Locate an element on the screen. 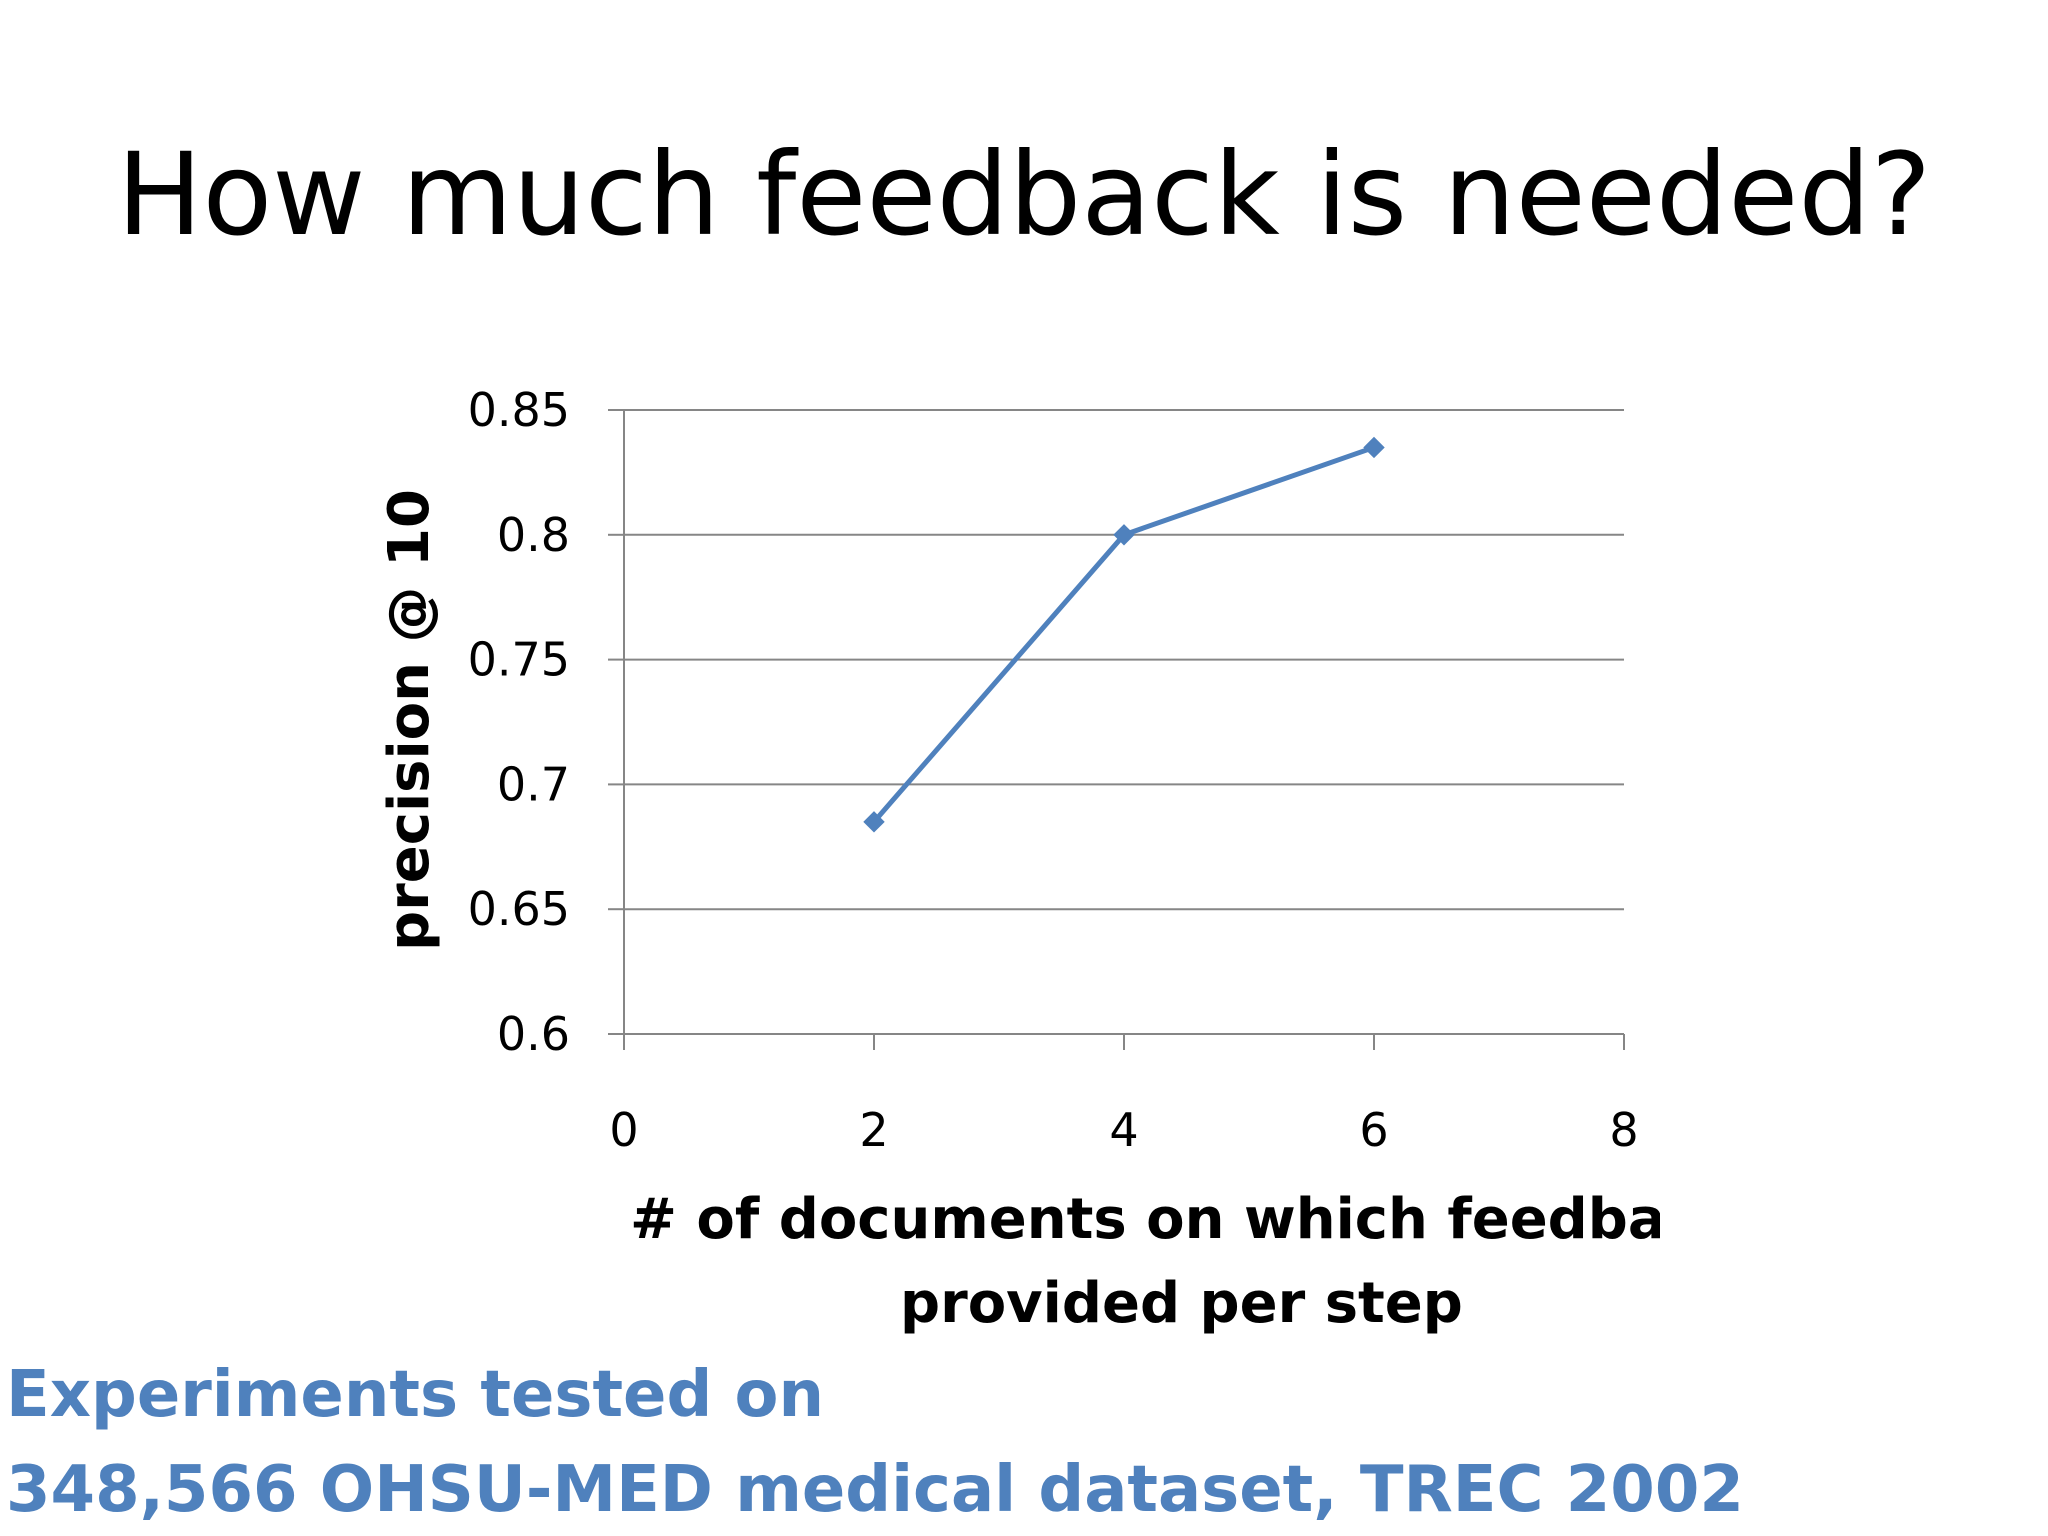  x-tick-label: 4 is located at coordinates (1123, 1130).